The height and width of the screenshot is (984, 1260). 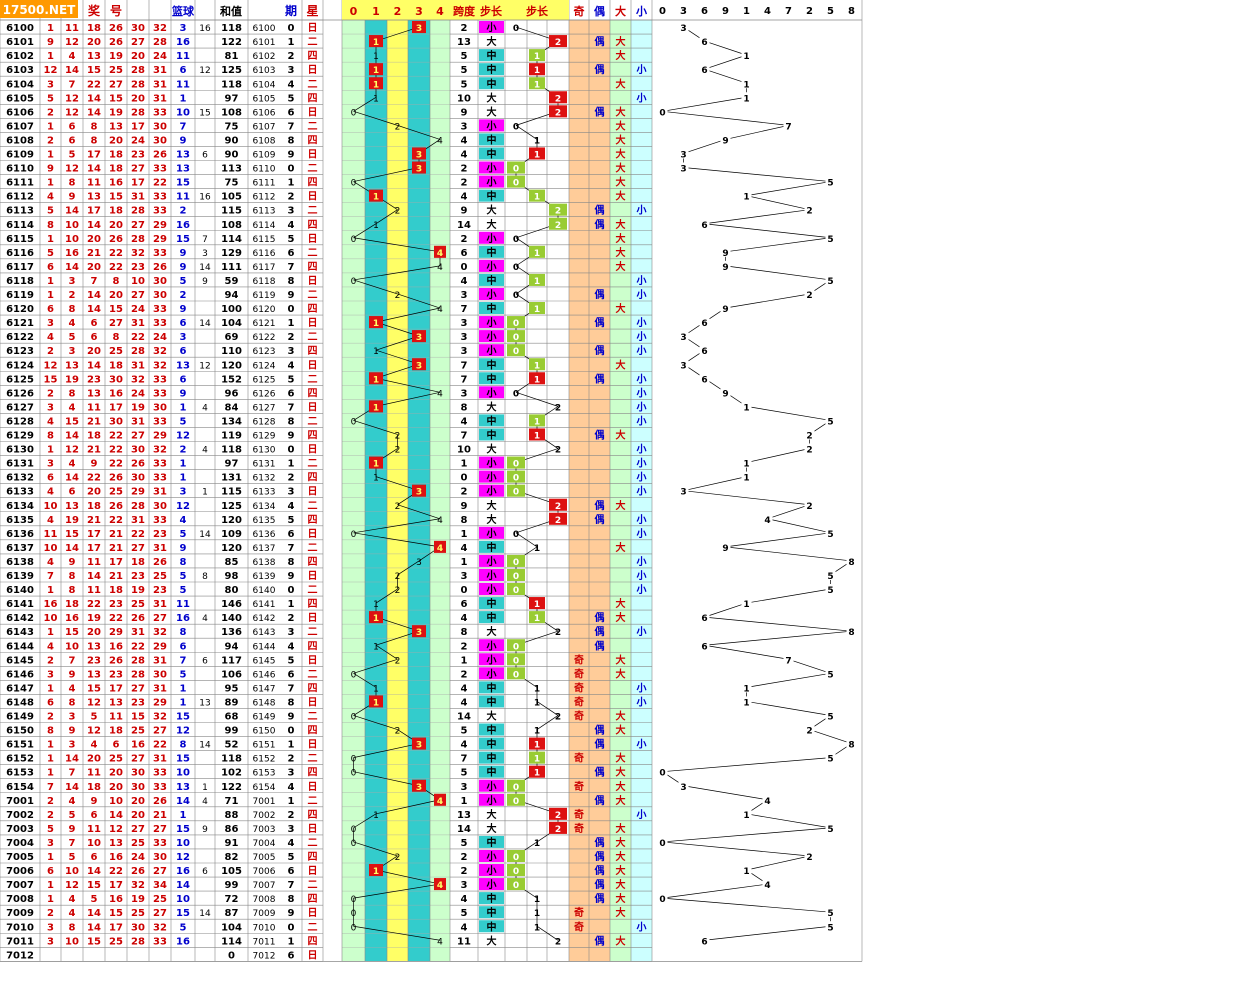 What do you see at coordinates (464, 295) in the screenshot?
I see `span-value: 3` at bounding box center [464, 295].